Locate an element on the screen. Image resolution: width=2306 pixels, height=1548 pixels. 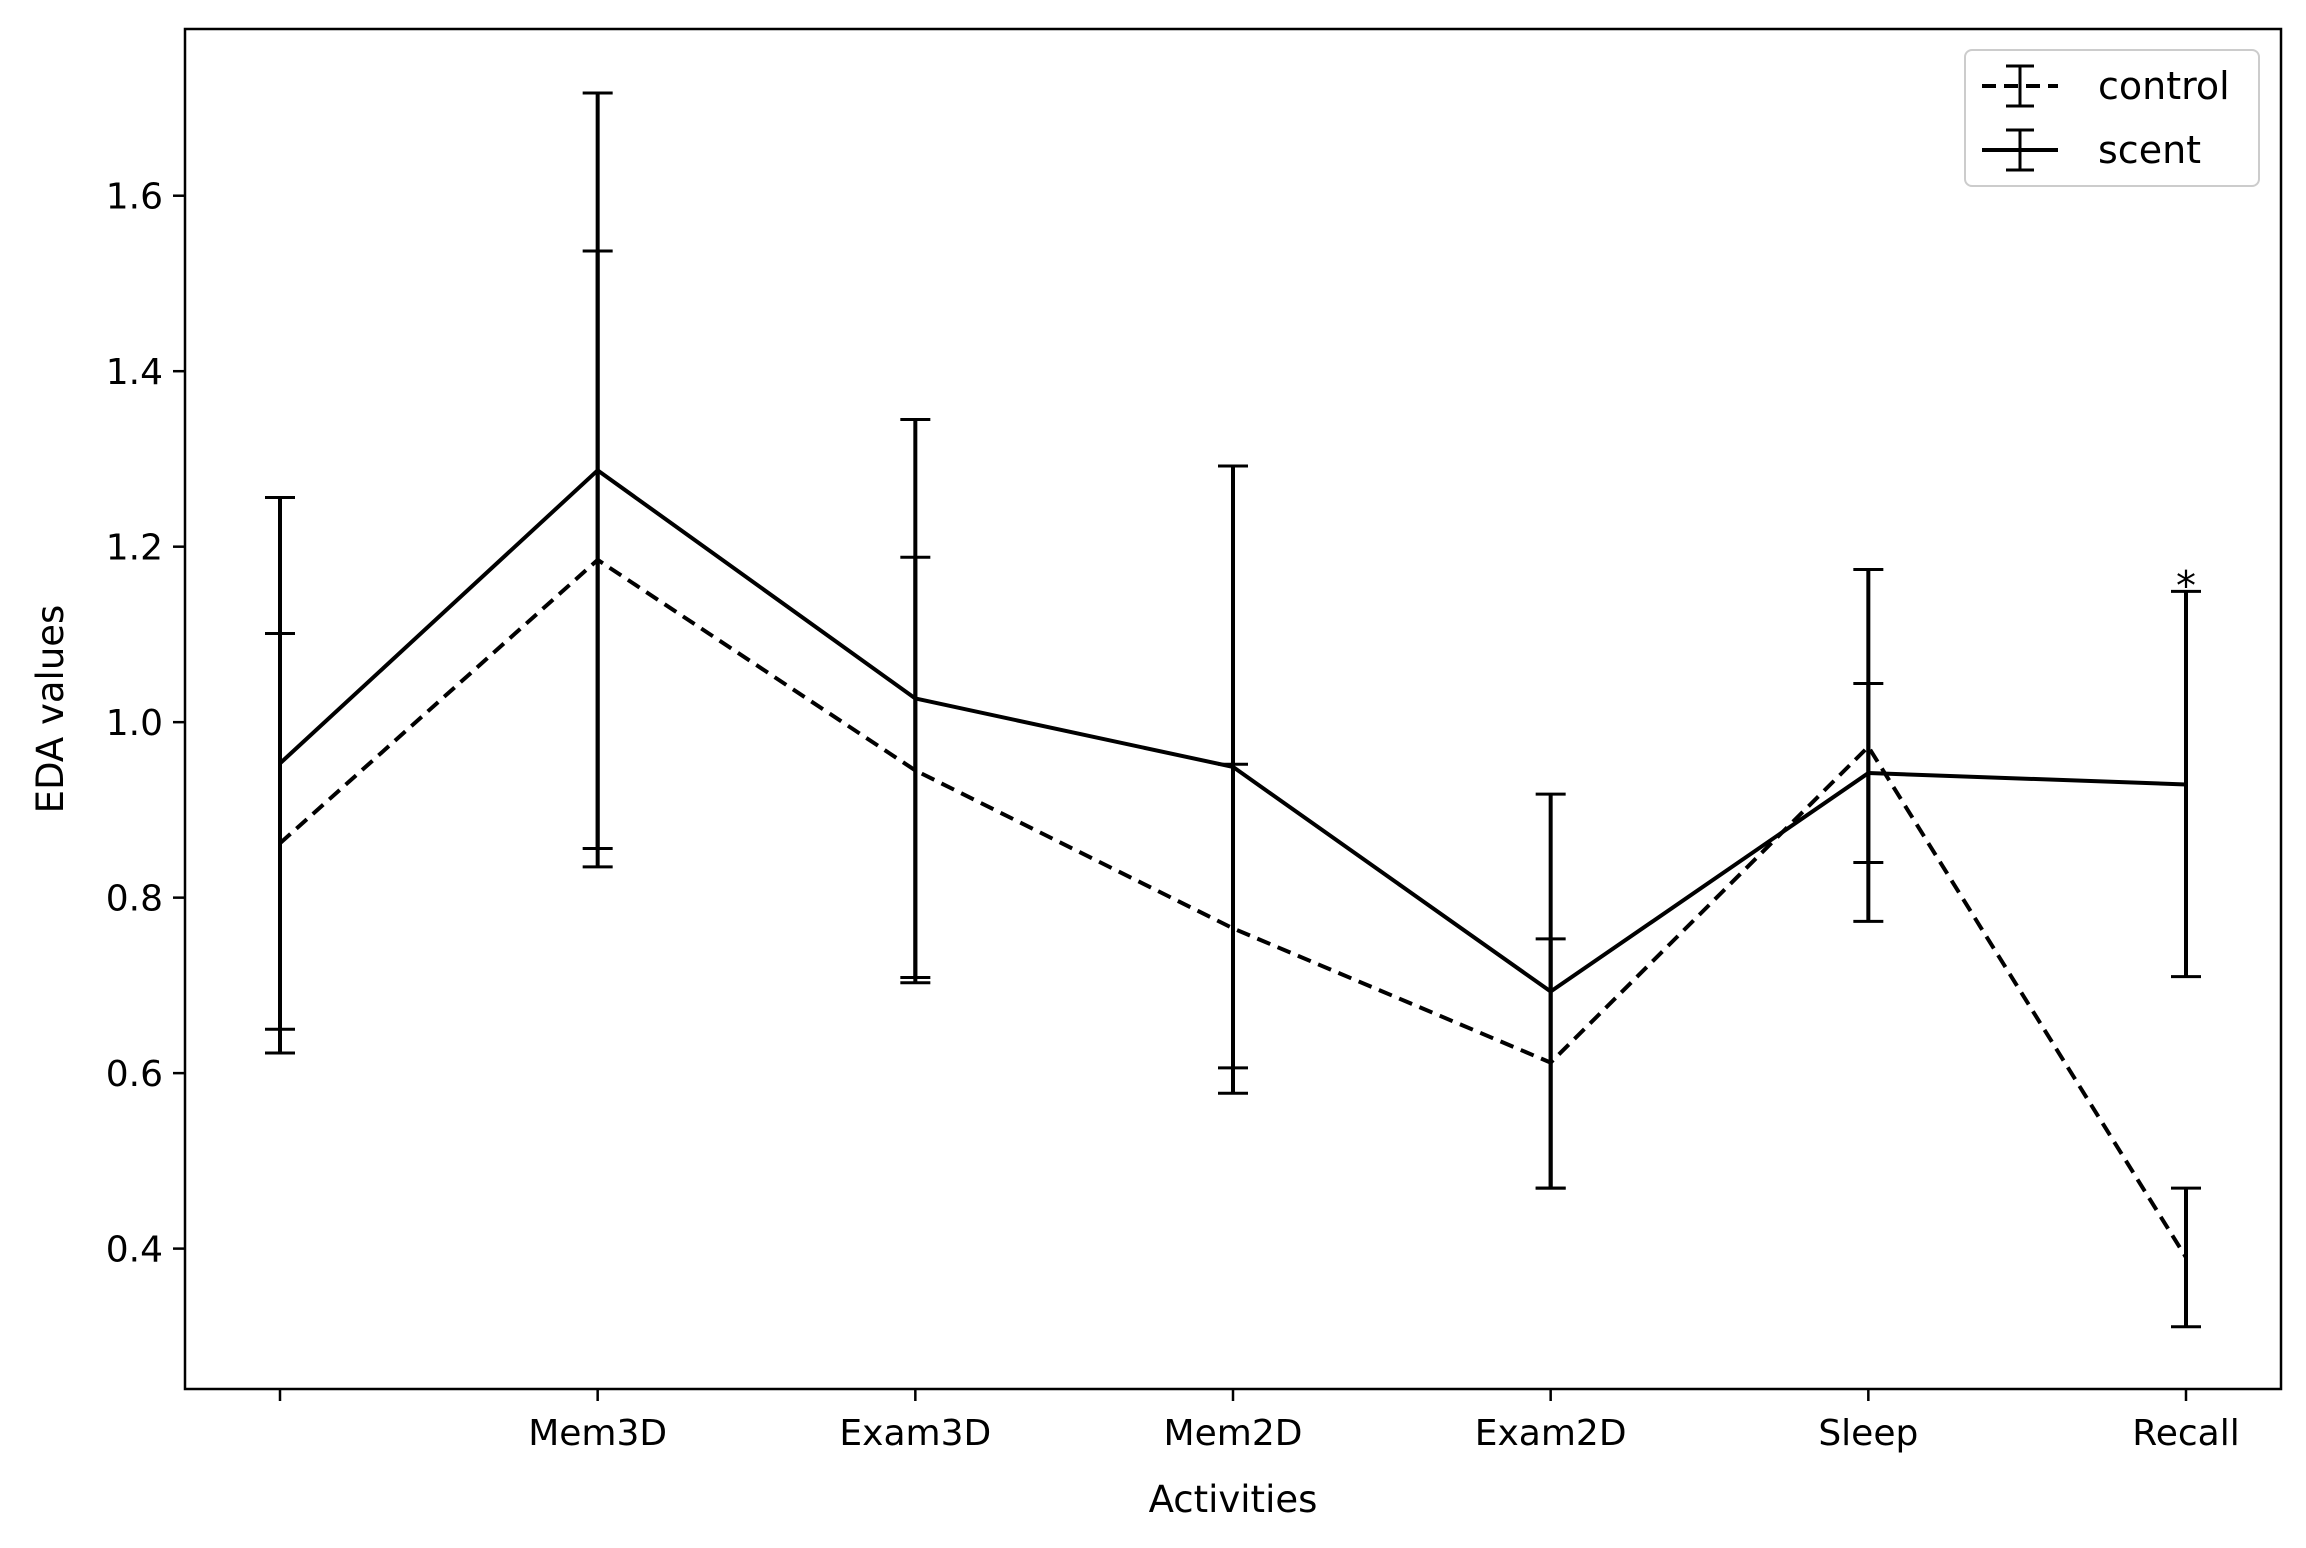
y-tick-label: 1.4 is located at coordinates (134, 372).